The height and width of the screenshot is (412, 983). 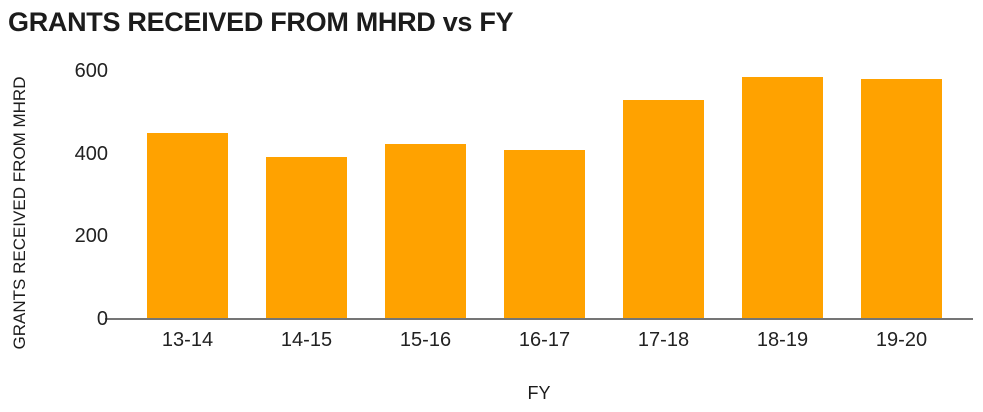 What do you see at coordinates (187, 340) in the screenshot?
I see `x-tick-label: 13-14` at bounding box center [187, 340].